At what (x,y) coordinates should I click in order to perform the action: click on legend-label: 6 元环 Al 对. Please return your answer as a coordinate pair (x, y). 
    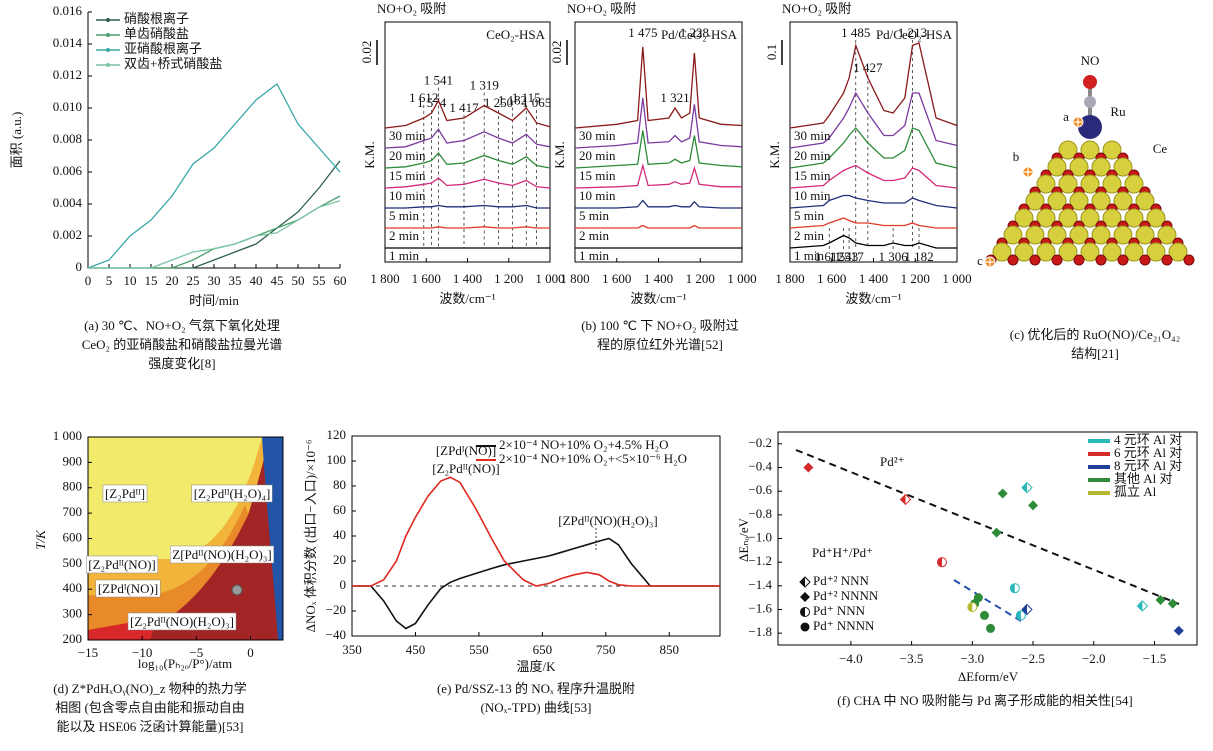
    Looking at the image, I should click on (1148, 452).